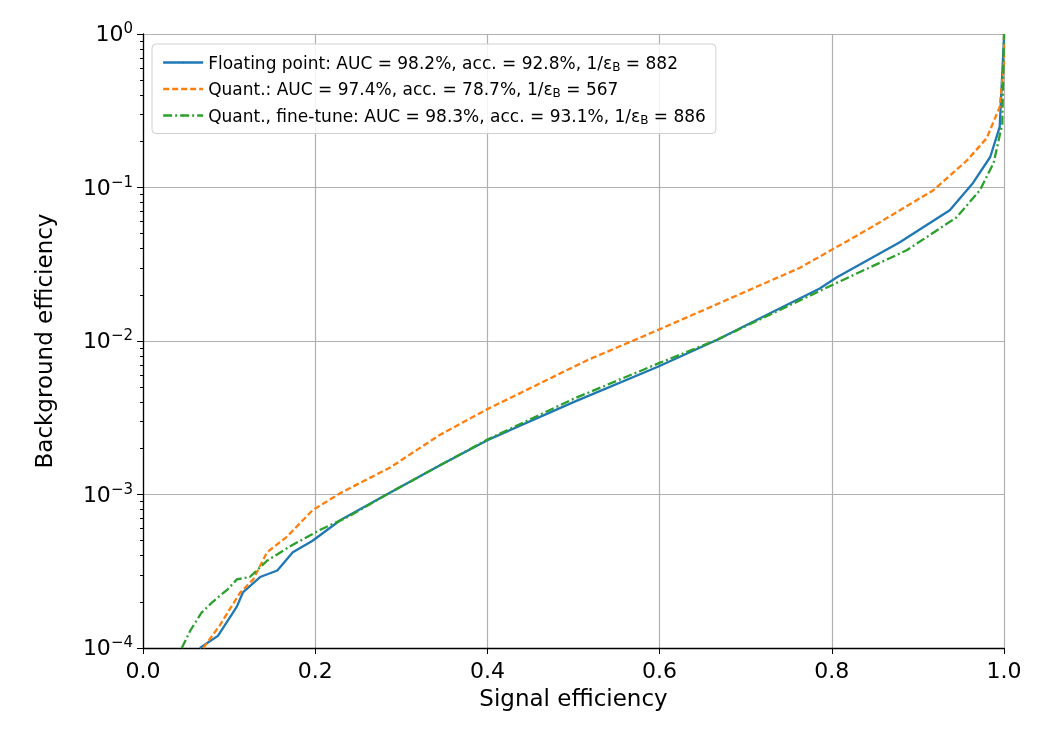 This screenshot has height=750, width=1050. I want to click on y-tick-label: 10$^{−2}$, so click(107, 339).